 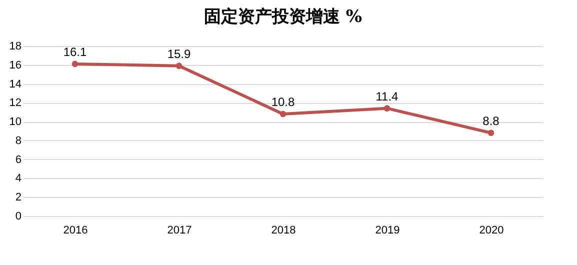 What do you see at coordinates (179, 230) in the screenshot?
I see `x-tick-label: 2017` at bounding box center [179, 230].